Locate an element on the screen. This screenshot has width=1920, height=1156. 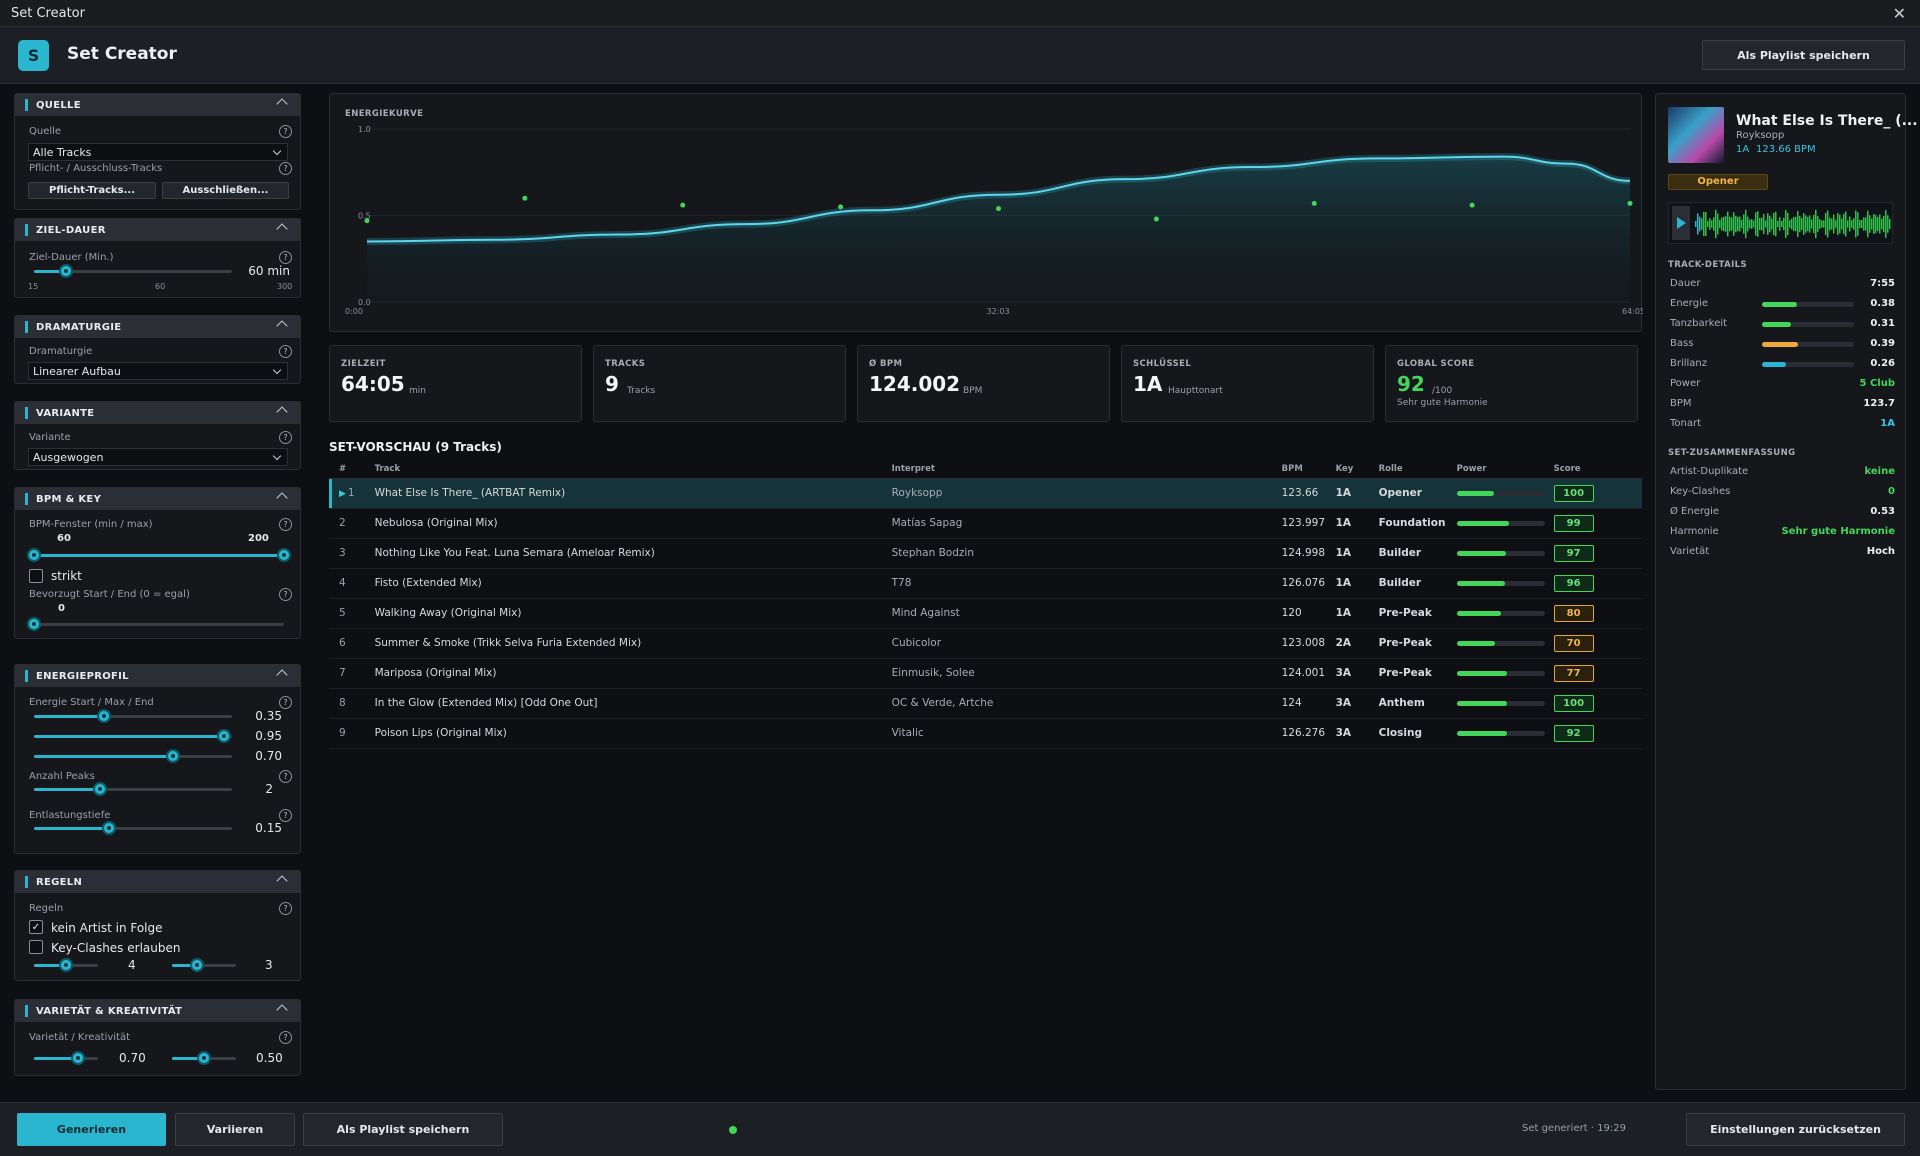
play-button is located at coordinates (1681, 223).